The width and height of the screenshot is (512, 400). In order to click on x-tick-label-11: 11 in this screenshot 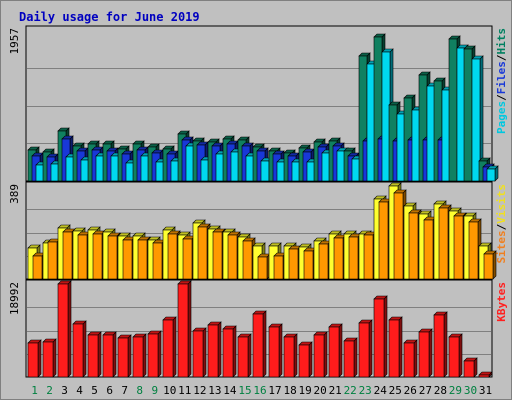, I will do `click(184, 390)`.